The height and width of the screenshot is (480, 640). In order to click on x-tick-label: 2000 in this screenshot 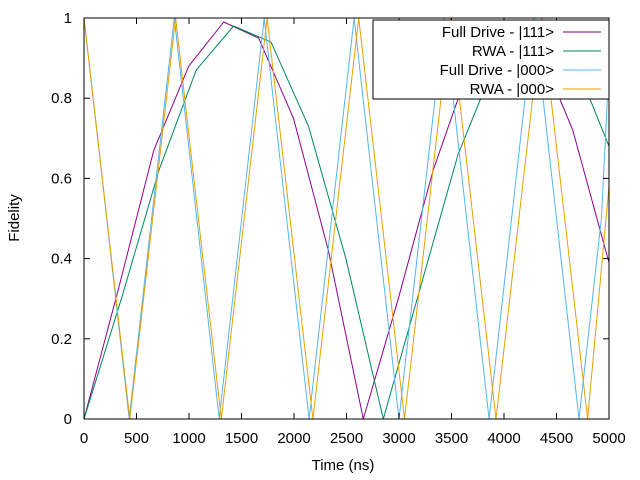, I will do `click(293, 438)`.